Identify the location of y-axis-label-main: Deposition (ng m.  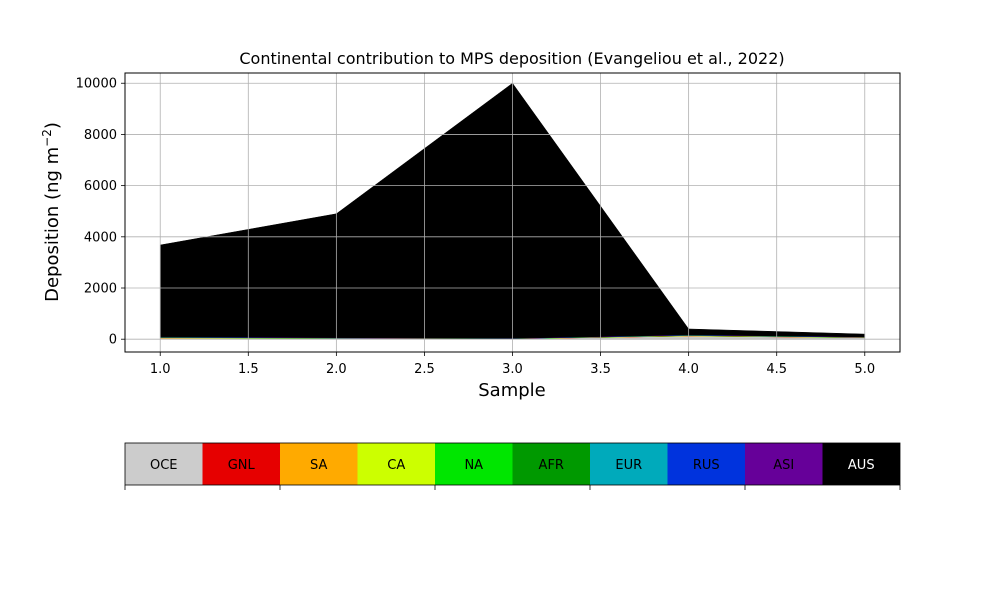
(52, 224).